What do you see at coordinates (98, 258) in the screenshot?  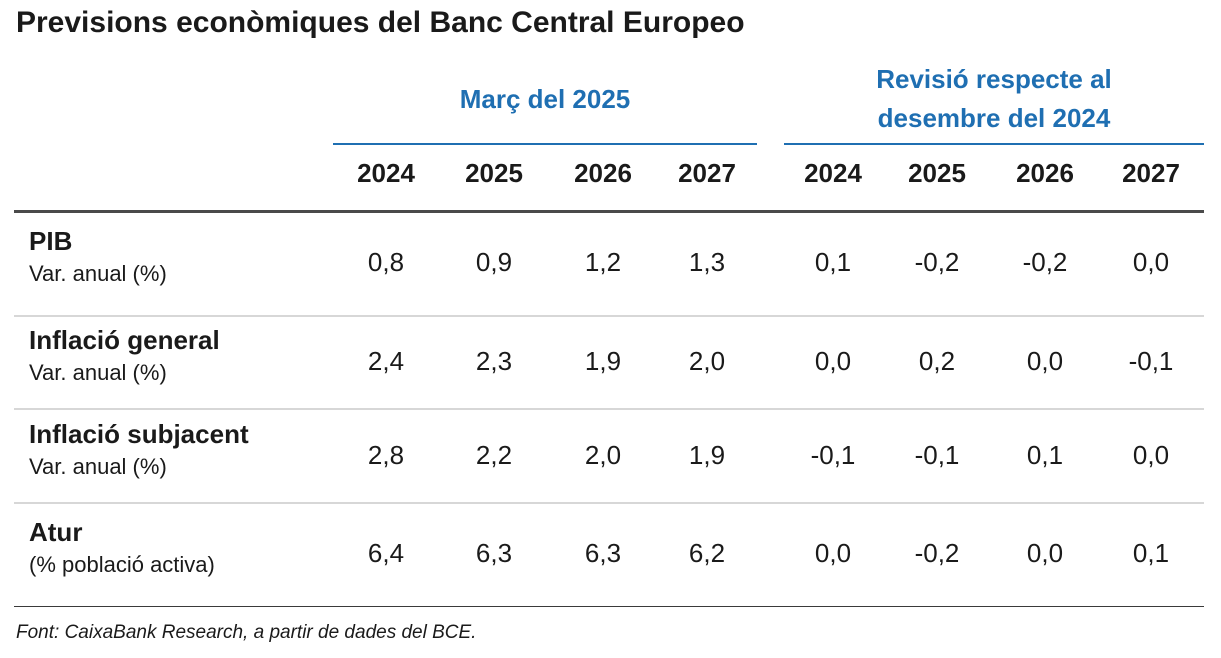 I see `row-label: PIB Var. anual (%)` at bounding box center [98, 258].